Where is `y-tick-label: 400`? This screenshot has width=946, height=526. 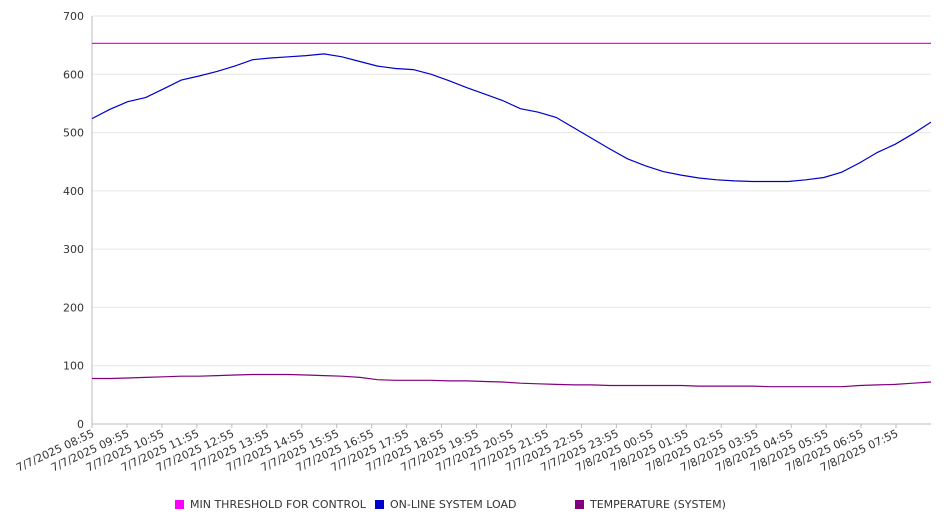 y-tick-label: 400 is located at coordinates (73, 191).